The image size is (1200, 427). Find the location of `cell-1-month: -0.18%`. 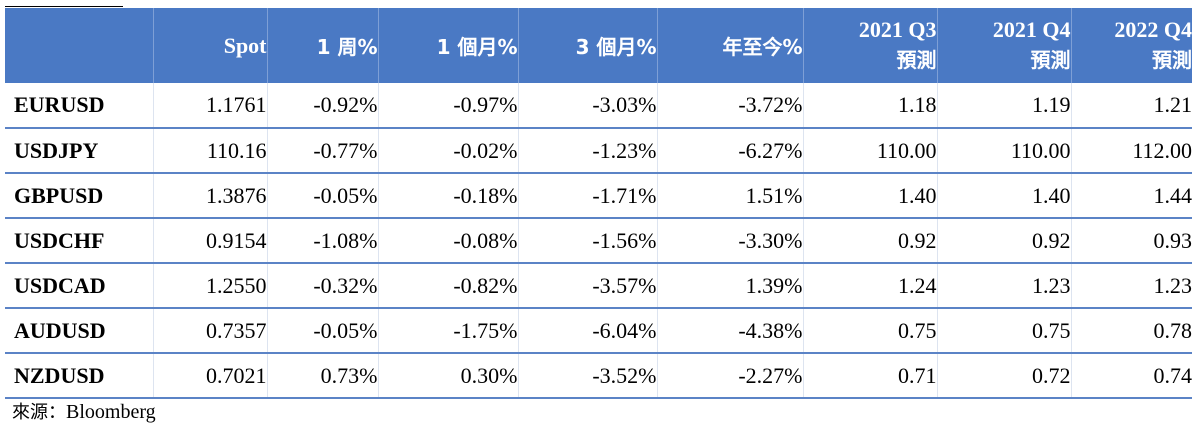

cell-1-month: -0.18% is located at coordinates (448, 196).